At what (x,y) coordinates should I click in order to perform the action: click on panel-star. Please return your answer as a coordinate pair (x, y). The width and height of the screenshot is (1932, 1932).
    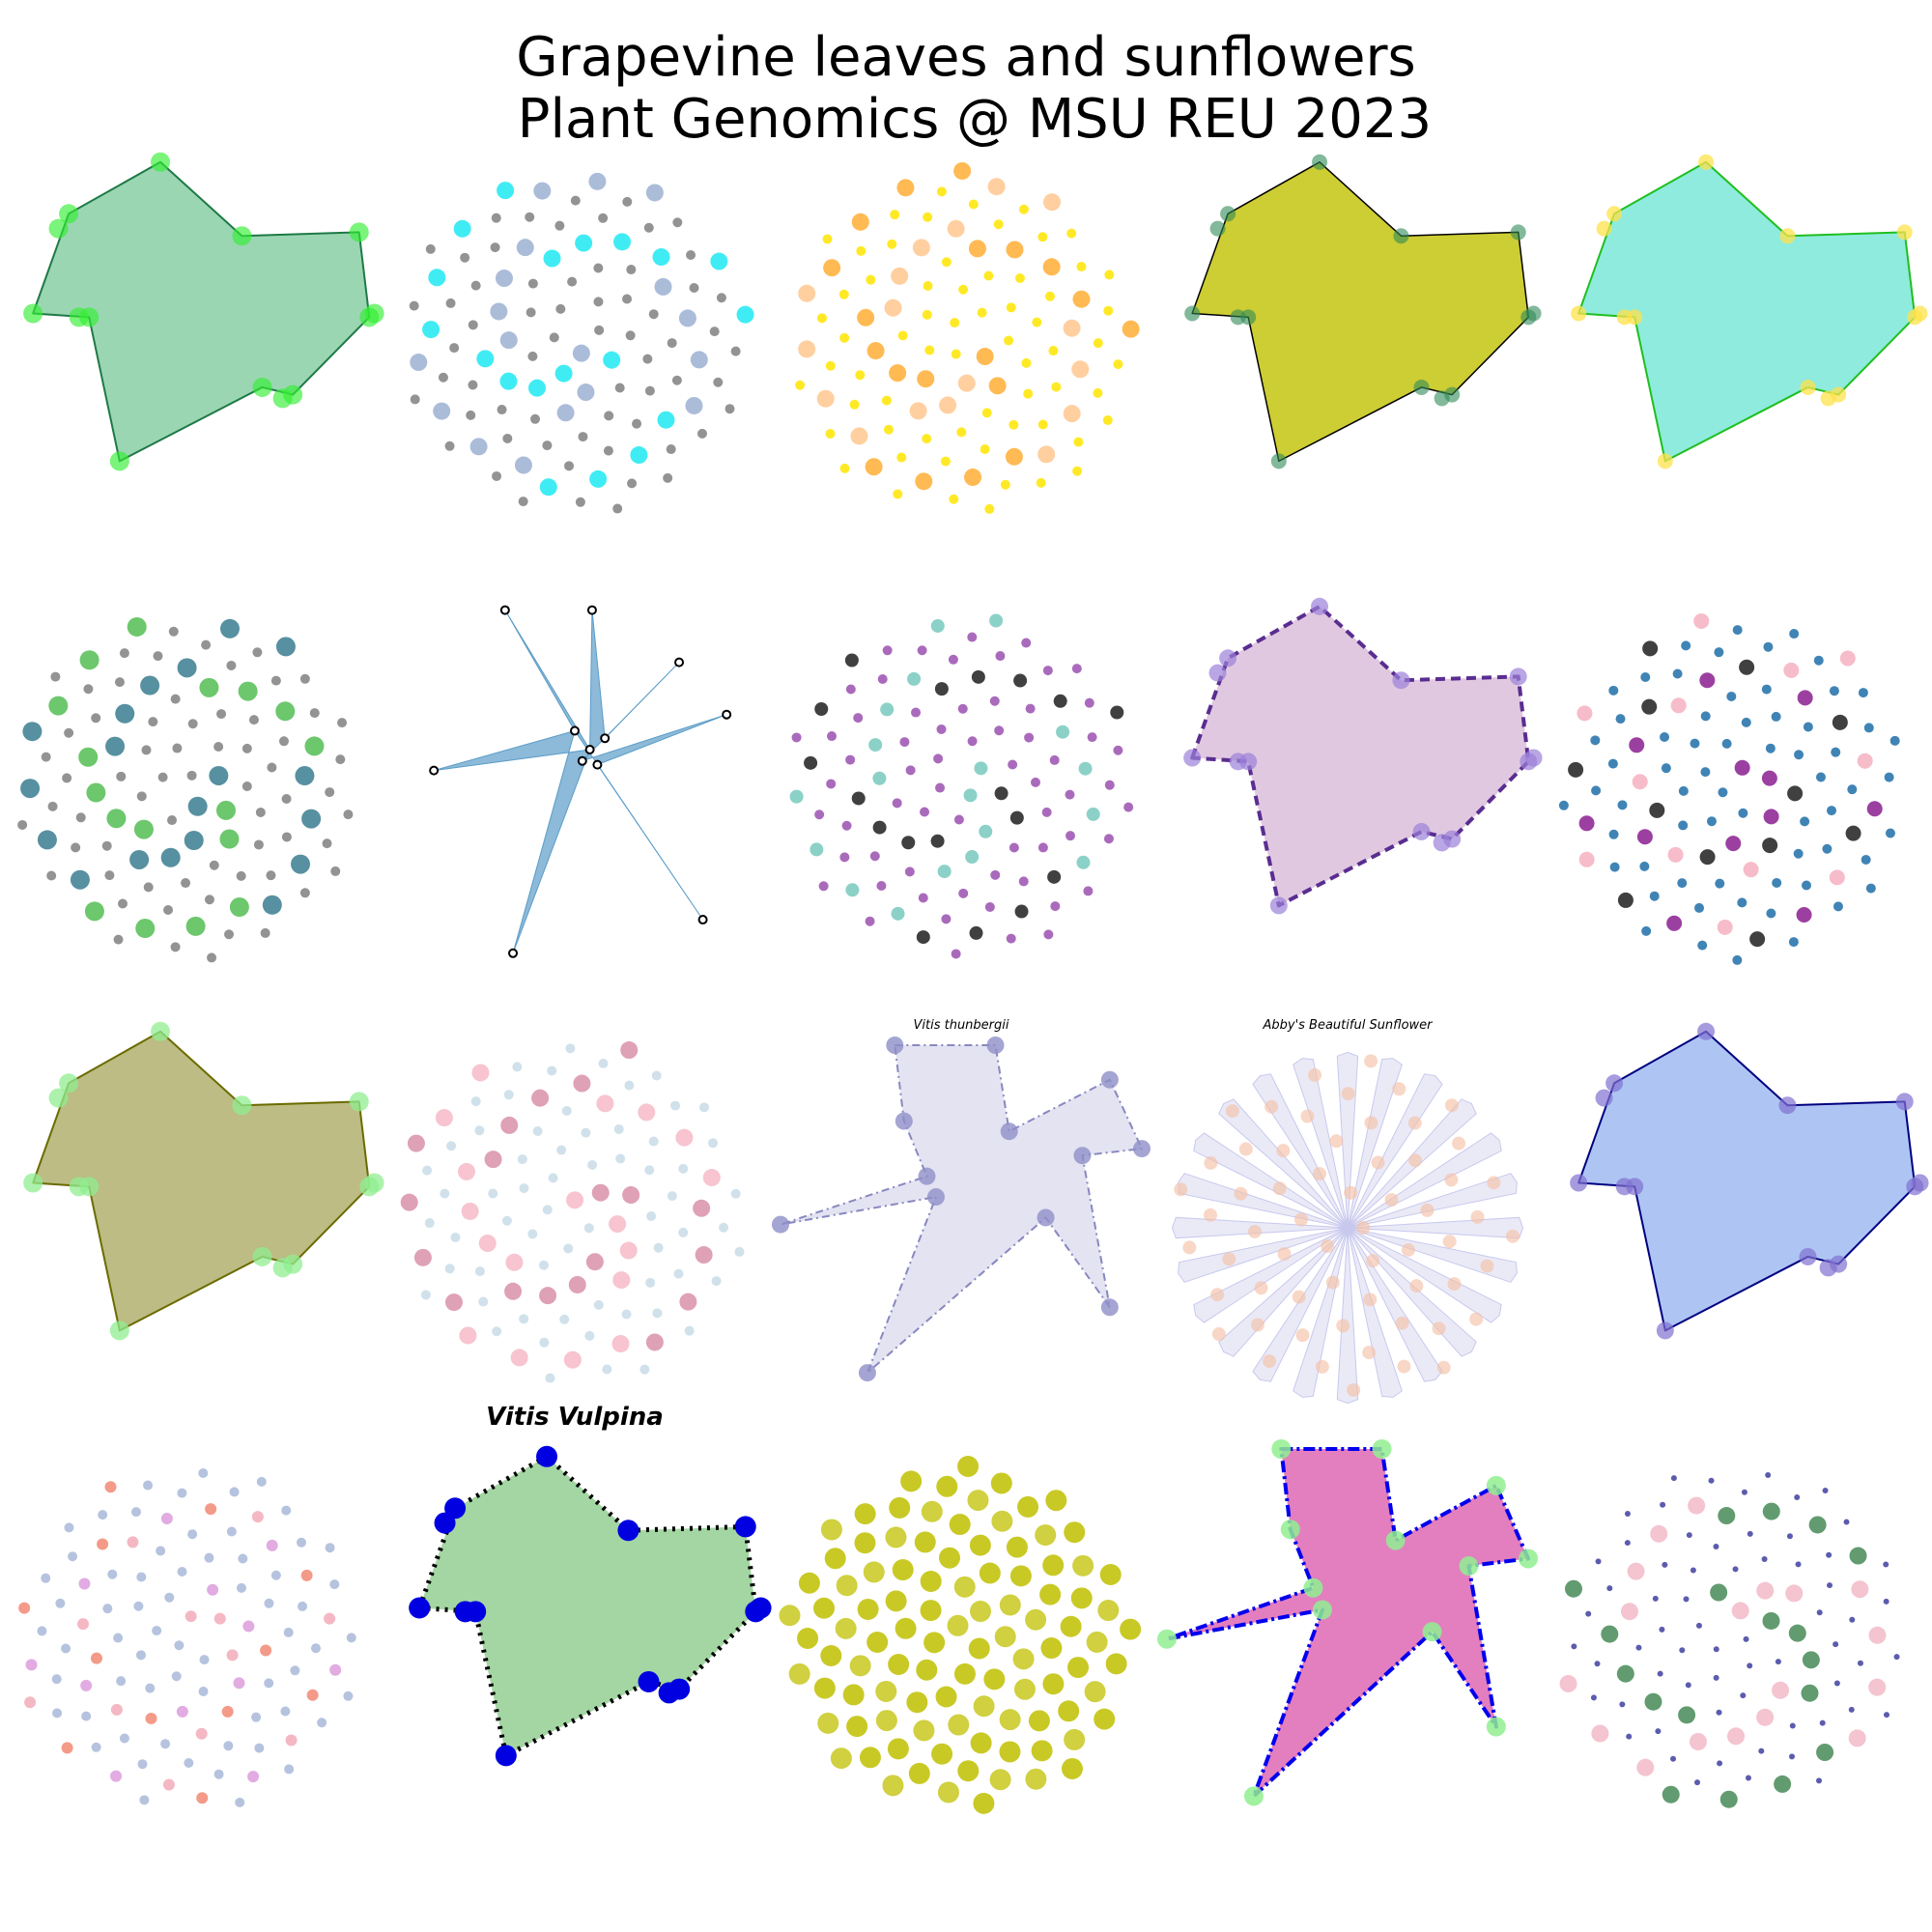
    Looking at the image, I should click on (574, 787).